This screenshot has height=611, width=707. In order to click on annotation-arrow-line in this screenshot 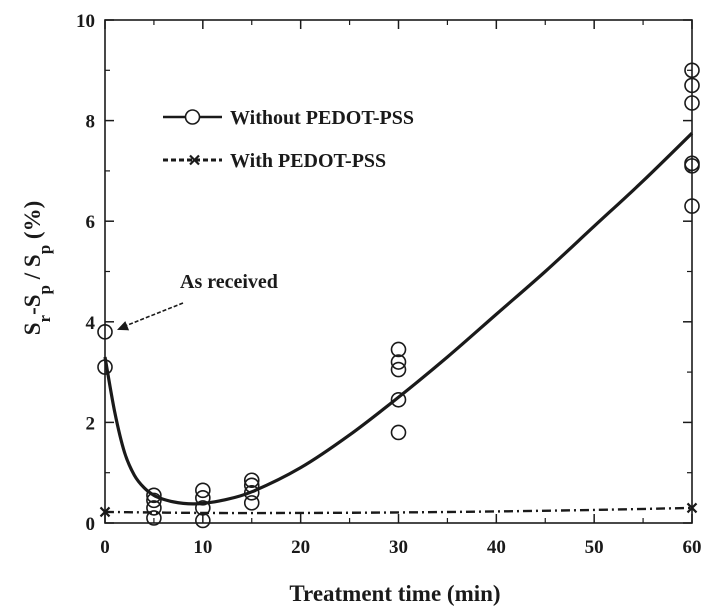, I will do `click(153, 315)`.